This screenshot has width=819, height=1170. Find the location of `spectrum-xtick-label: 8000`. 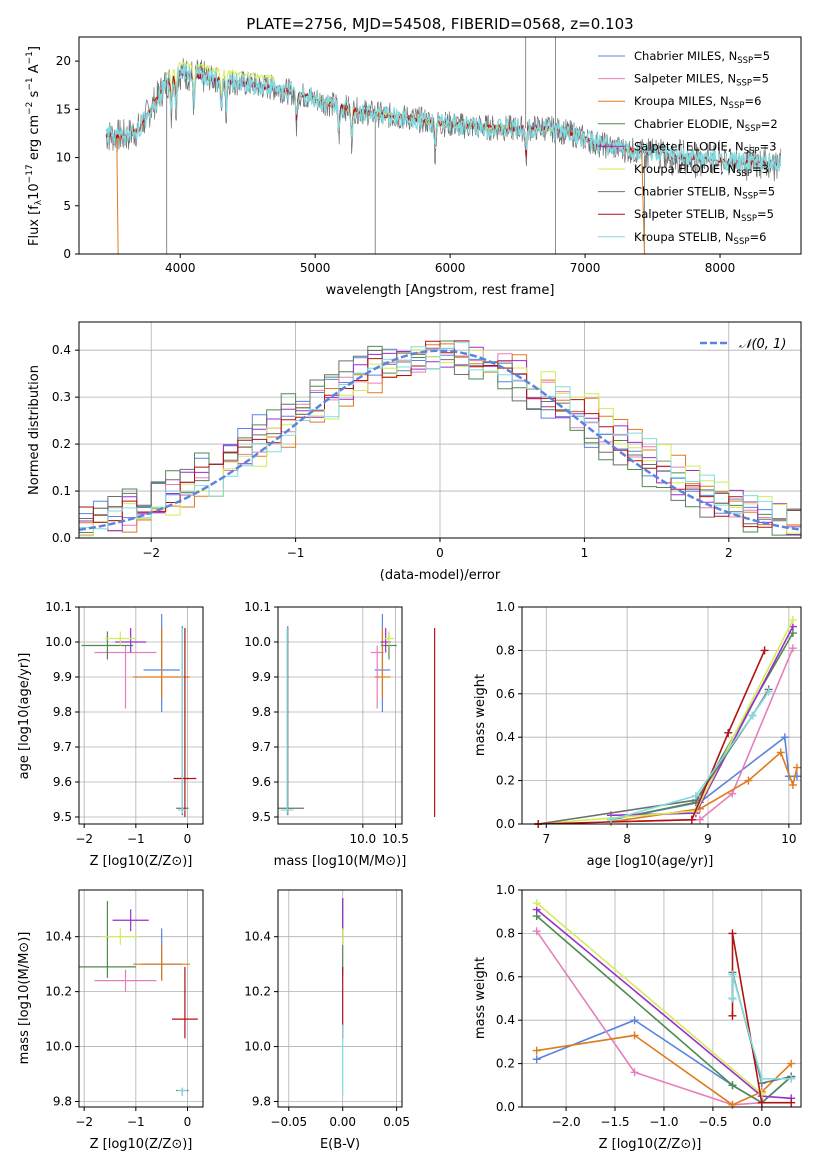

spectrum-xtick-label: 8000 is located at coordinates (720, 268).